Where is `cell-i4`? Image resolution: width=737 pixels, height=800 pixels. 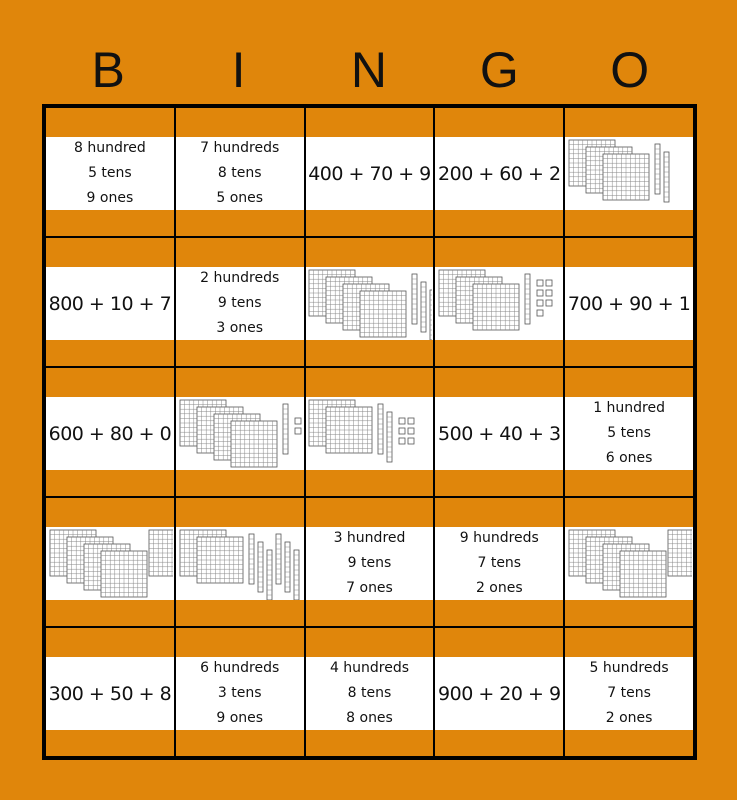 cell-i4 is located at coordinates (239, 562).